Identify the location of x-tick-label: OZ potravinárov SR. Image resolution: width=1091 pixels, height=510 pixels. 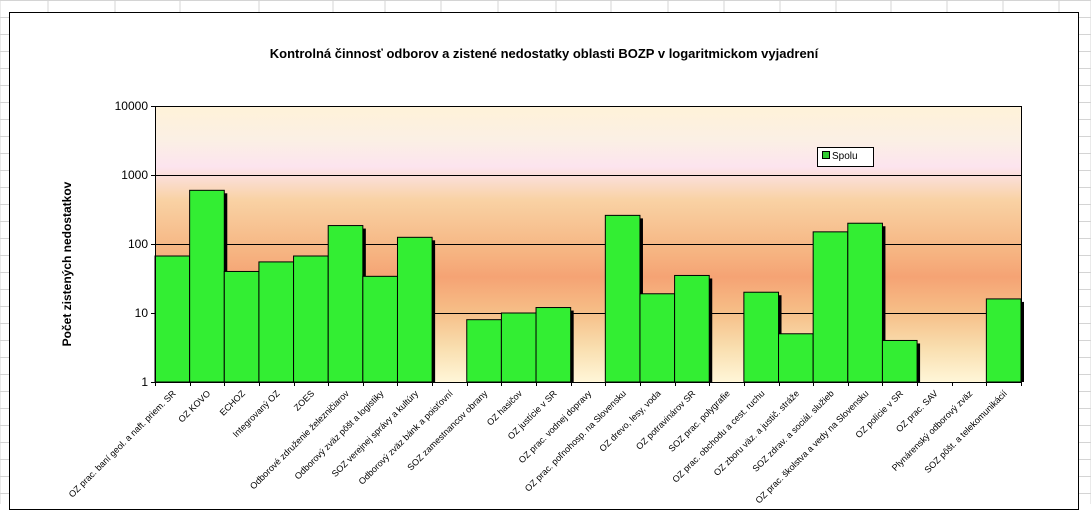
(666, 420).